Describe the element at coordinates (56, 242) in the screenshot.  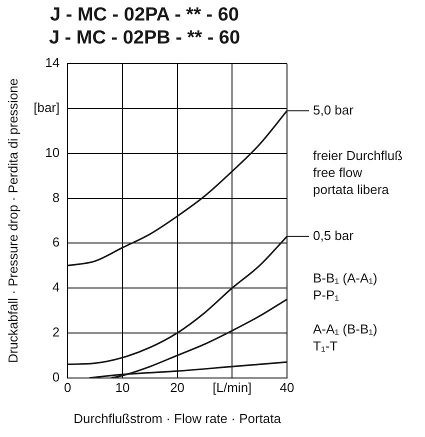
I see `y-tick-label: 6` at that location.